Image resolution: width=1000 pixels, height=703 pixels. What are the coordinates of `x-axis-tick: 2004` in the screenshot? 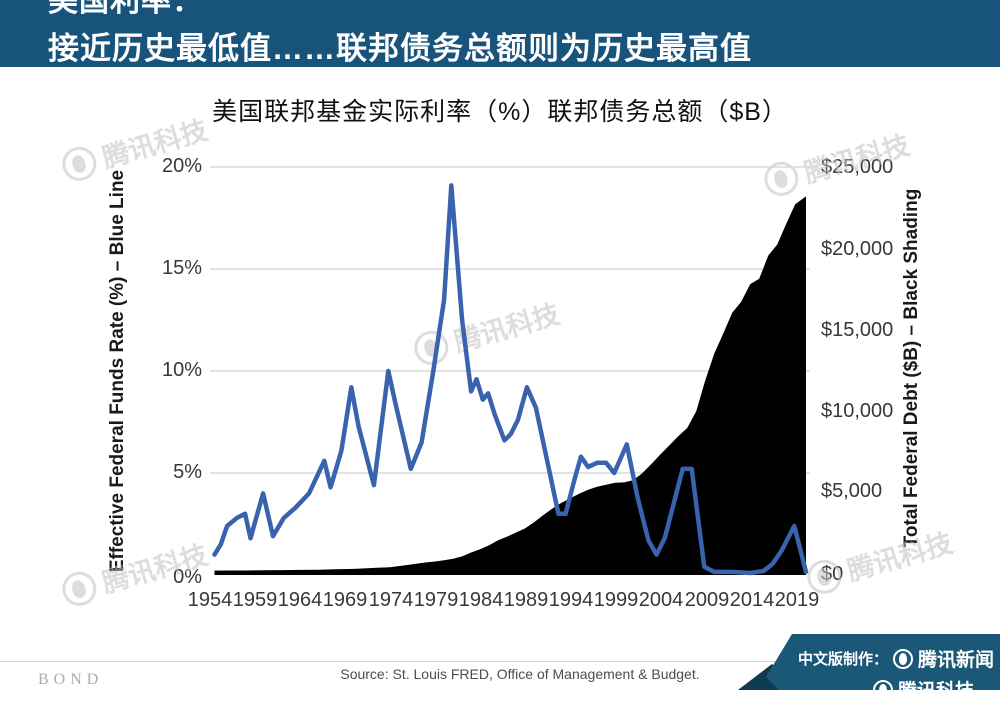 It's located at (661, 600).